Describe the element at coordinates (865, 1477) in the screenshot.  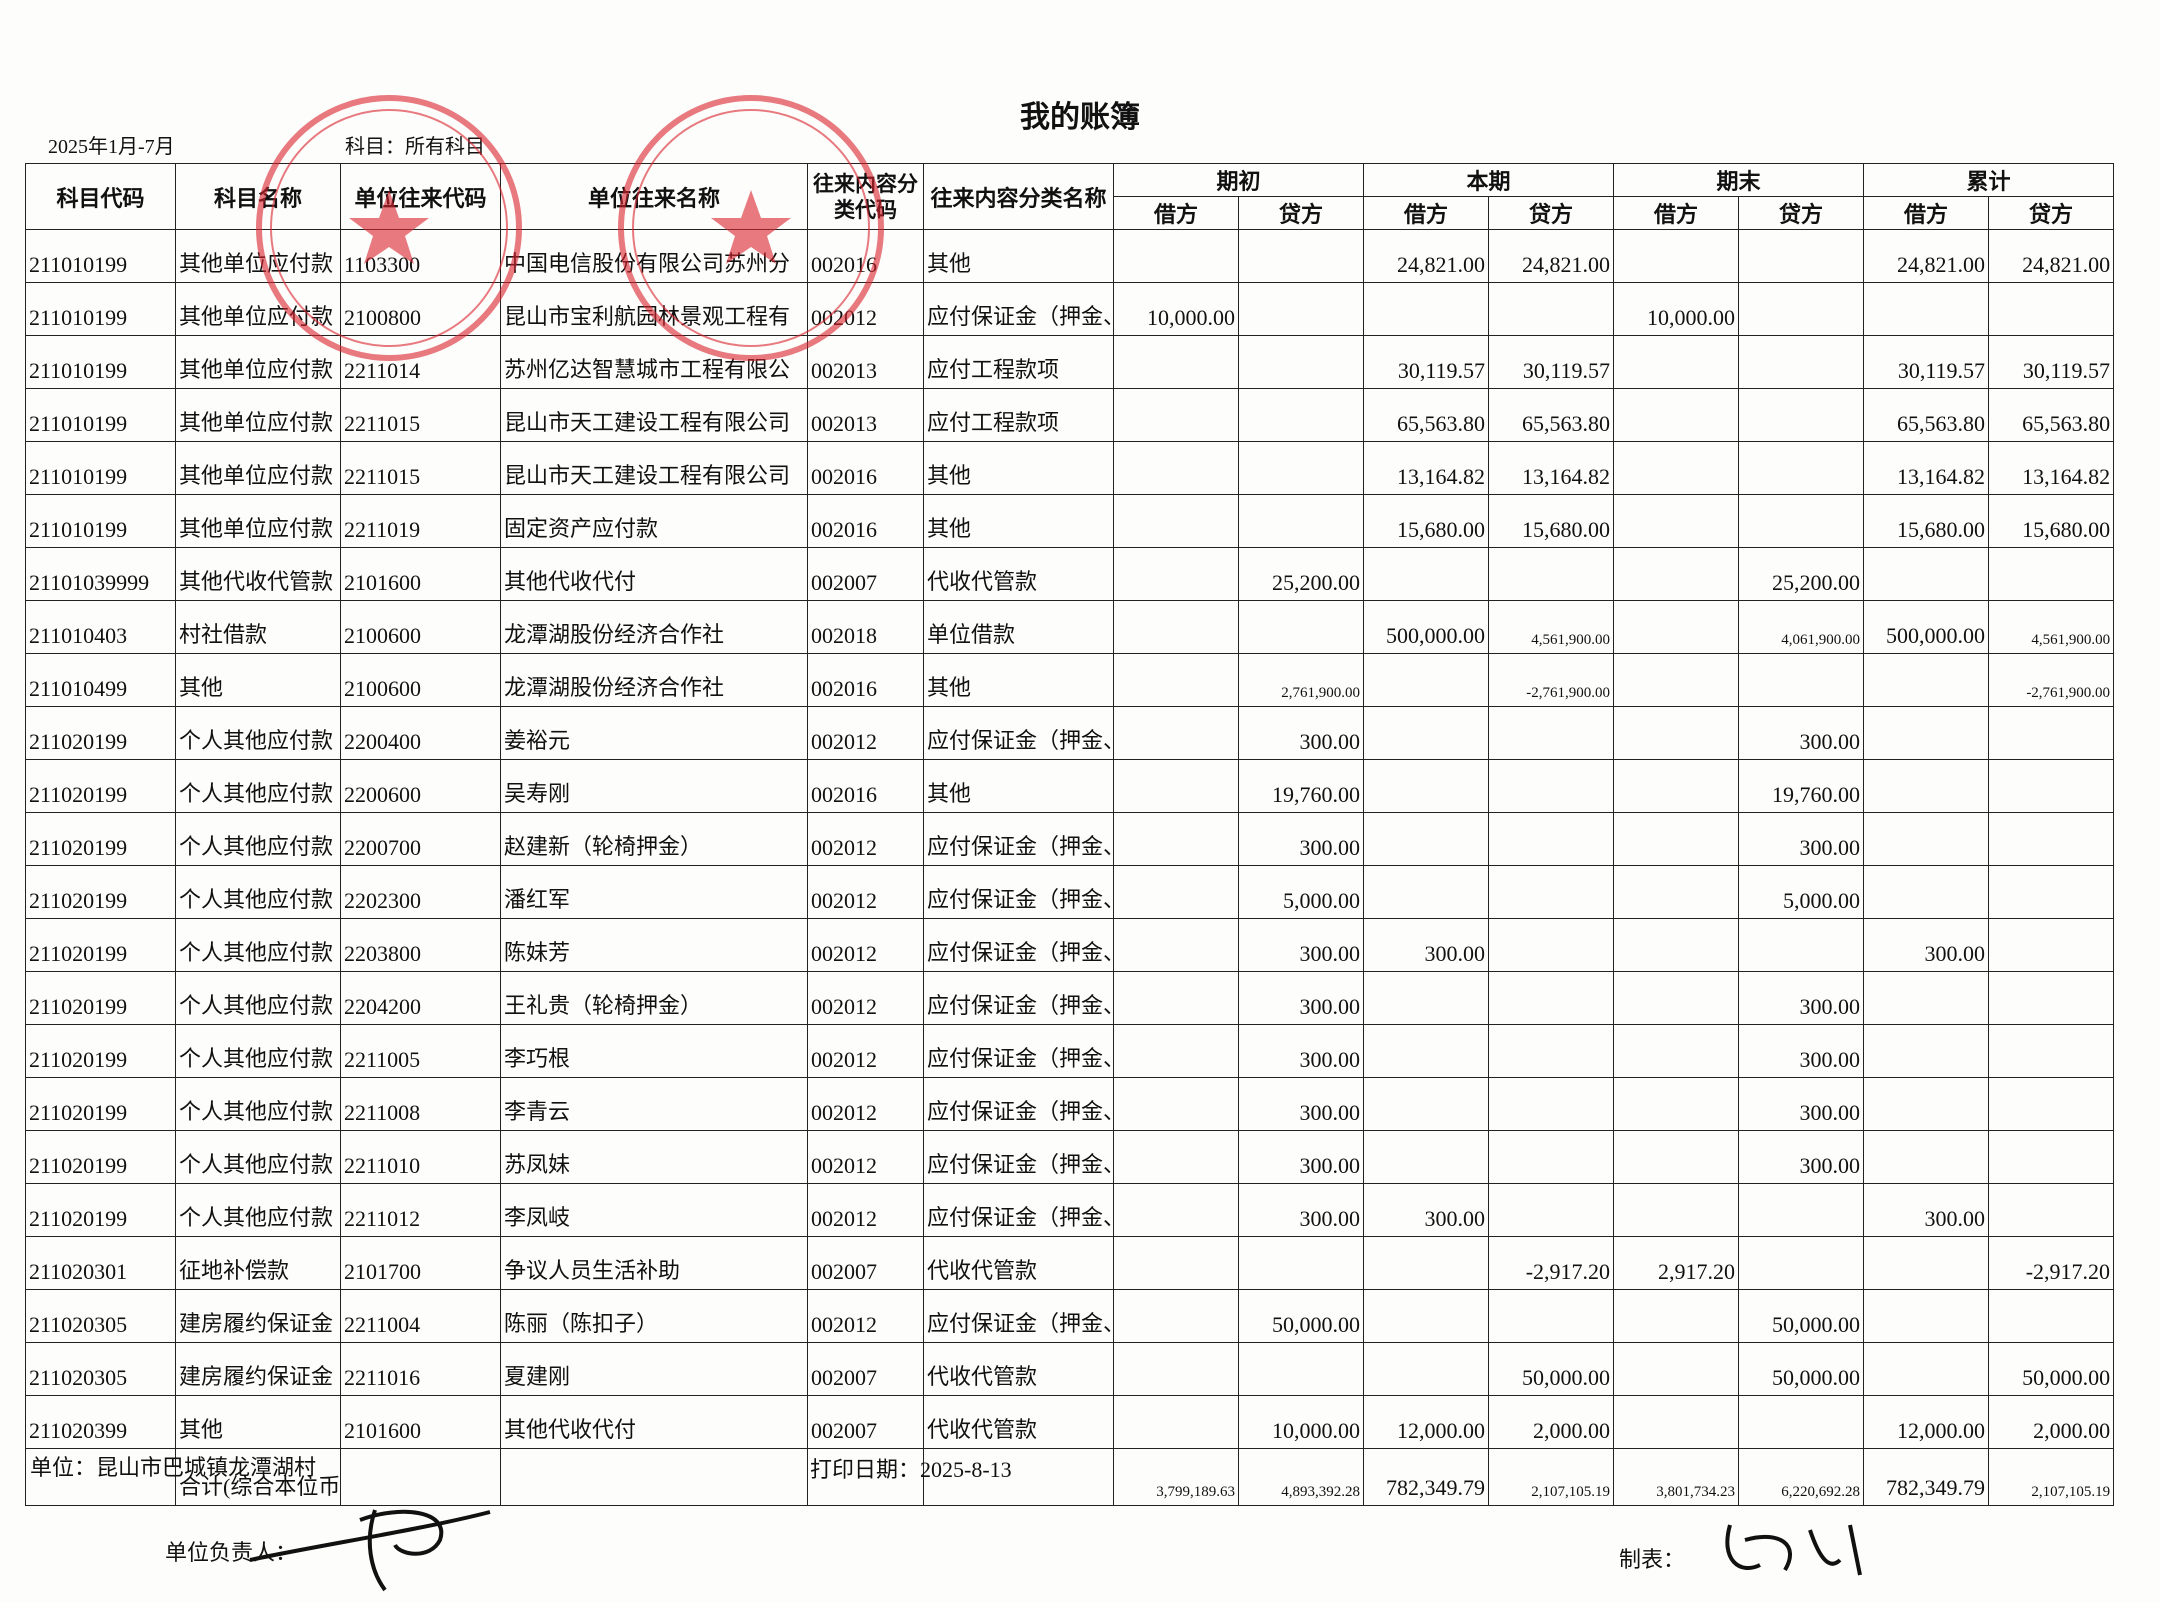
I see `text-cell` at that location.